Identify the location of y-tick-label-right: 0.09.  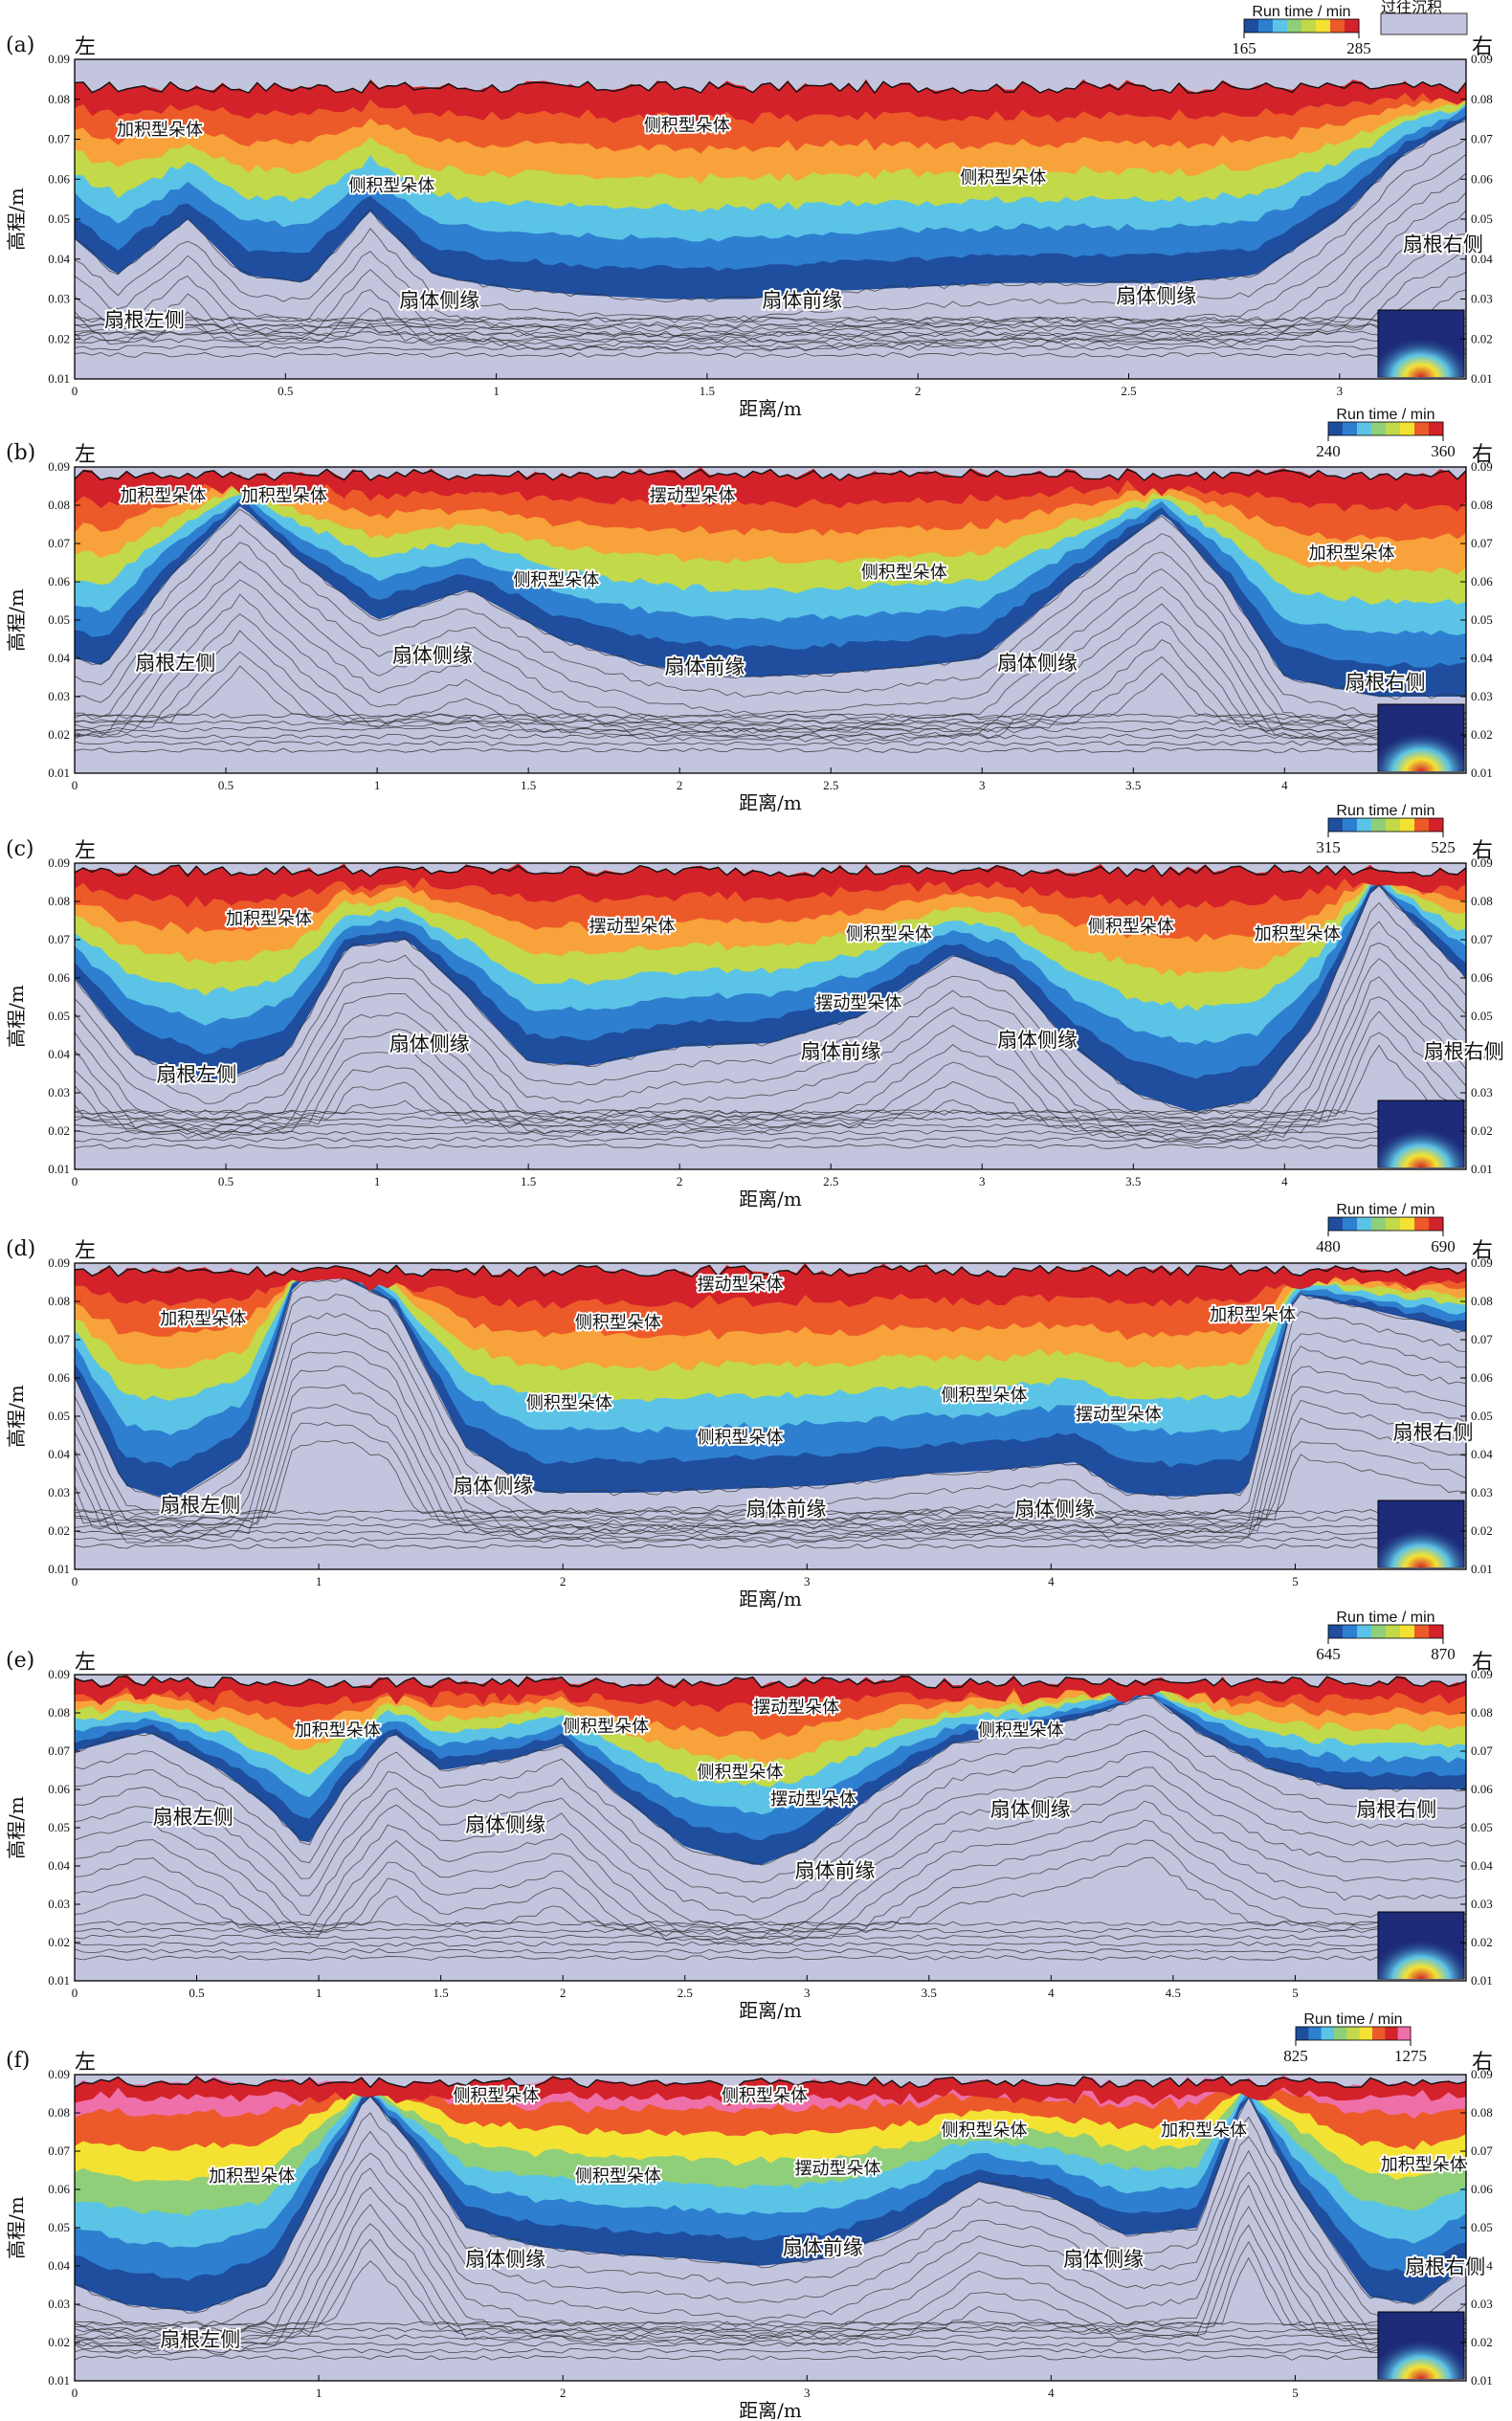
(1482, 862).